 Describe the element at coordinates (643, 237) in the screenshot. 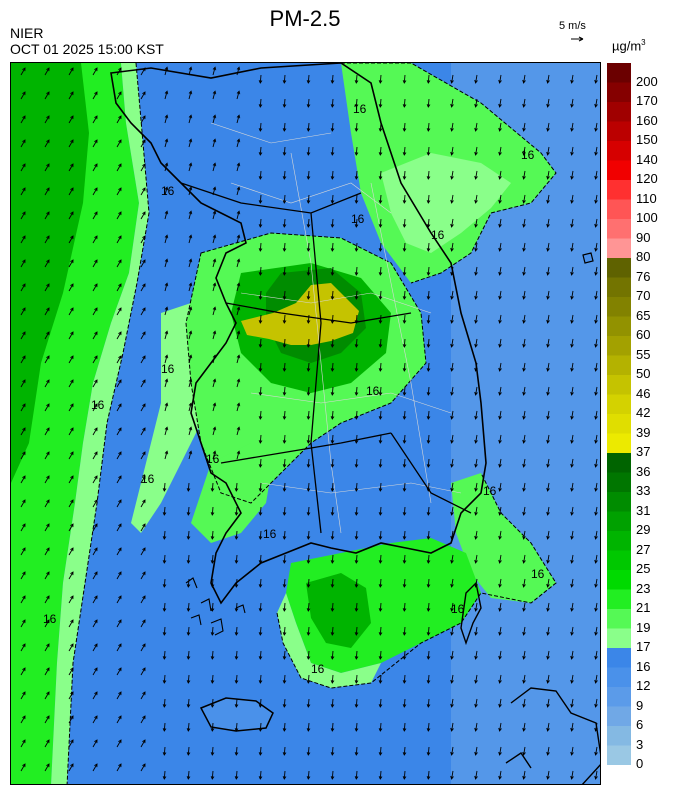

I see `legend-tick-label: 90` at that location.